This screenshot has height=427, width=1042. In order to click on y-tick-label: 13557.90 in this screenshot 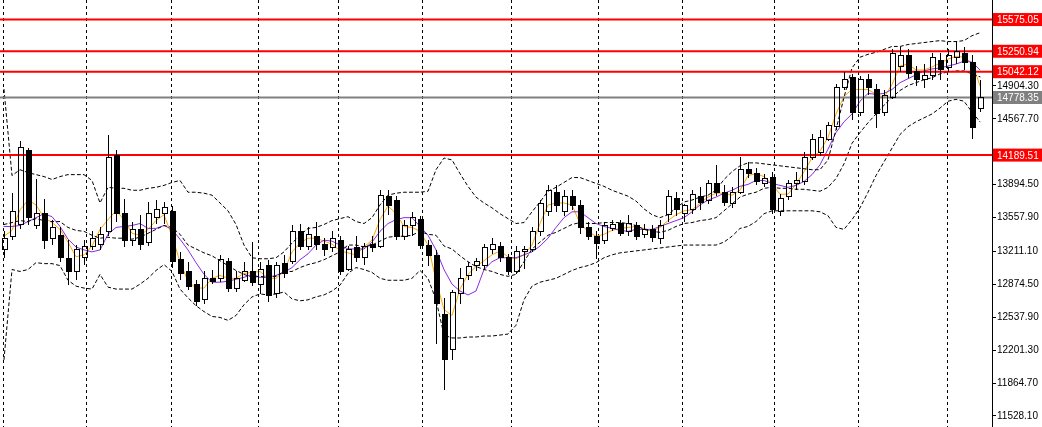, I will do `click(1018, 217)`.